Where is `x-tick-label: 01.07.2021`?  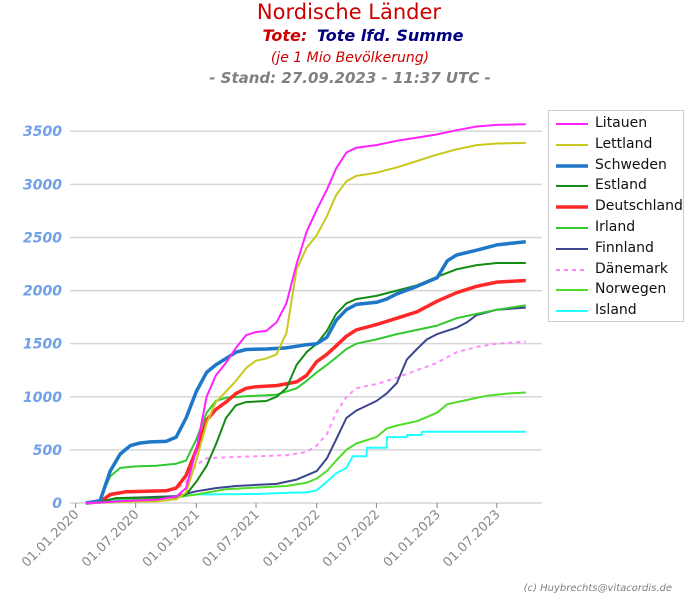
x-tick-label: 01.07.2021 is located at coordinates (231, 538).